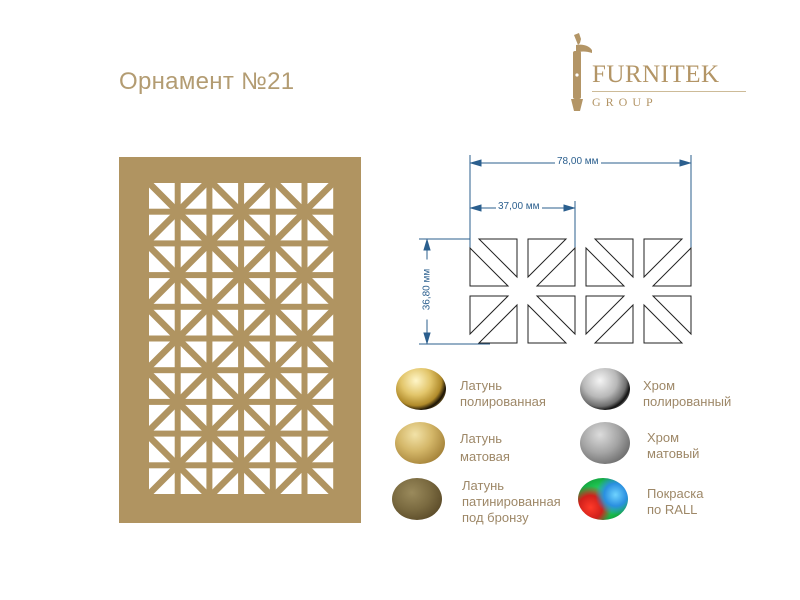 The height and width of the screenshot is (600, 800). Describe the element at coordinates (503, 393) in the screenshot. I see `finish-label: Латунь полированная` at that location.